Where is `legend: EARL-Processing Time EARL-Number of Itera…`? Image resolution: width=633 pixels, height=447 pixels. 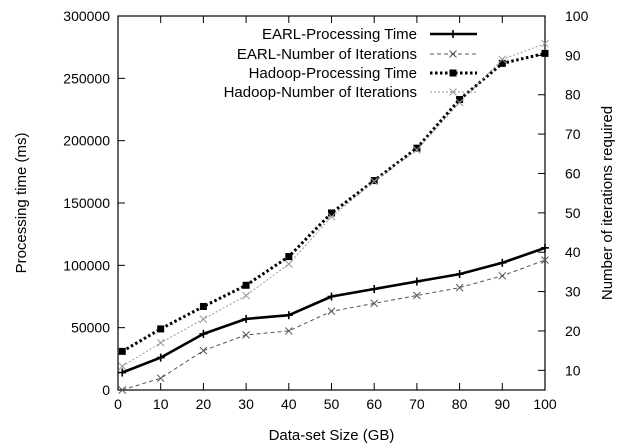
legend: EARL-Processing Time EARL-Number of Itera… is located at coordinates (350, 63).